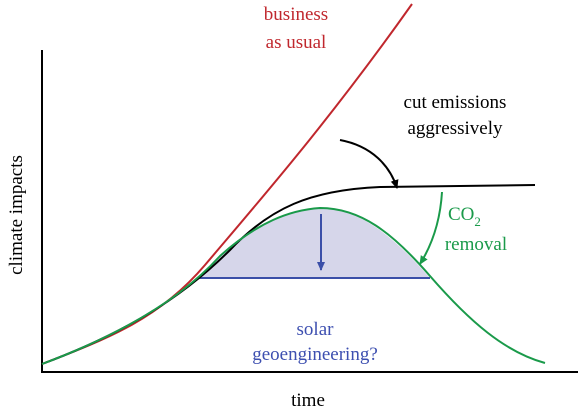  I want to click on cut-label: aggressively, so click(455, 128).